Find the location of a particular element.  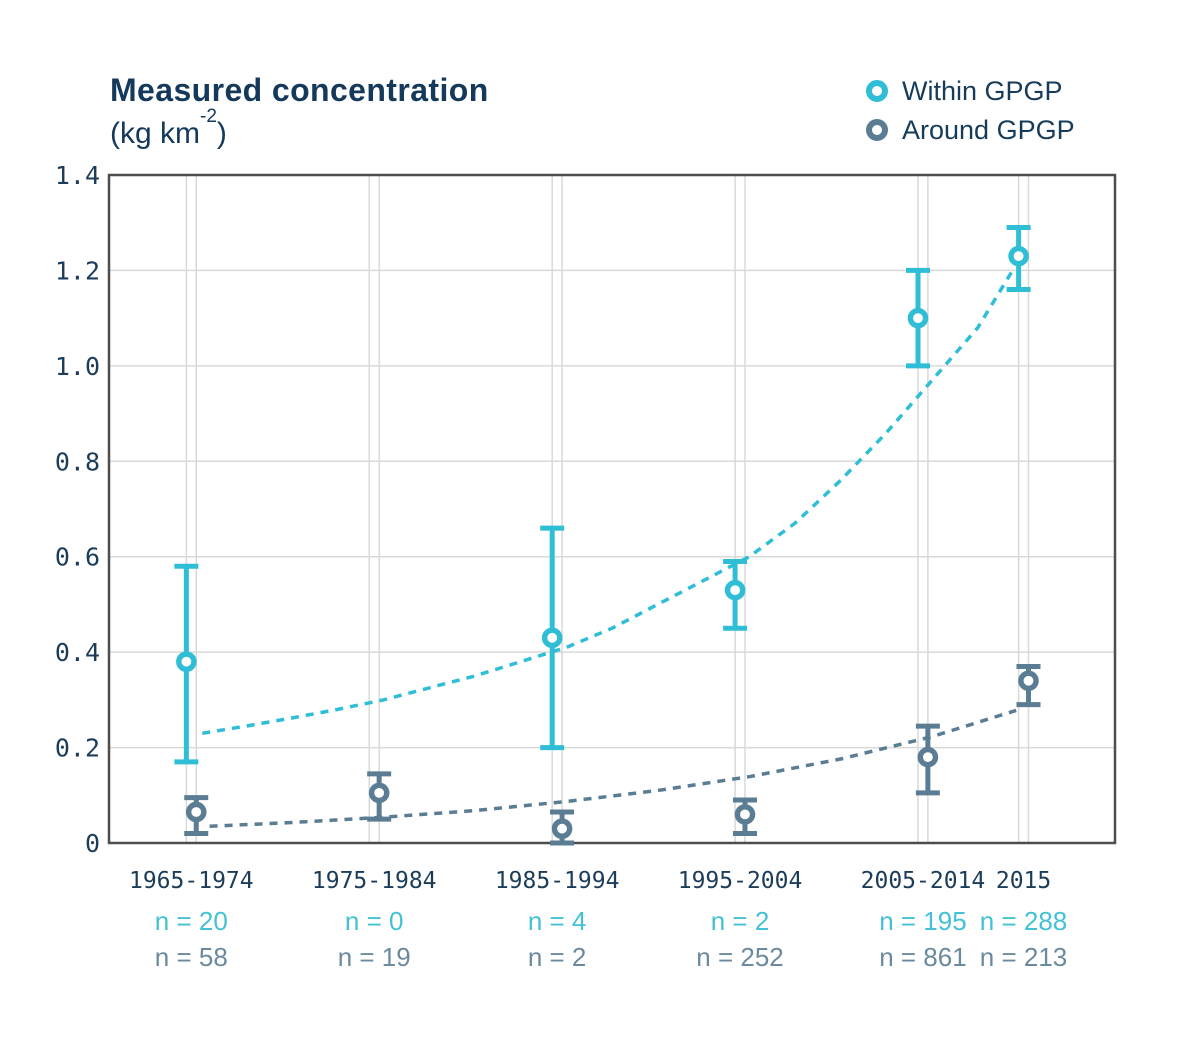

chart-unit-label: (kg km-2) is located at coordinates (168, 128).